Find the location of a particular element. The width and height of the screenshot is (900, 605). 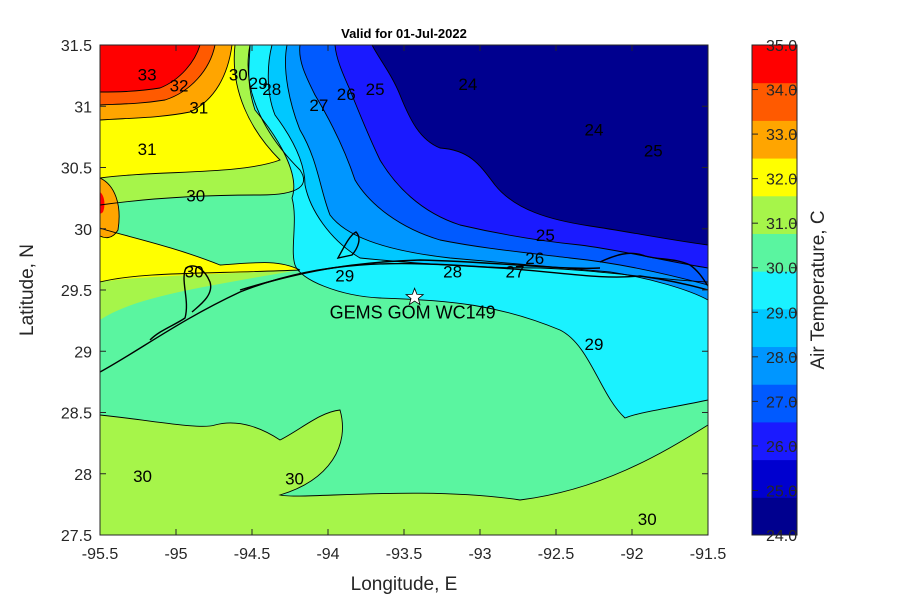

contour-label: 33 is located at coordinates (147, 74).